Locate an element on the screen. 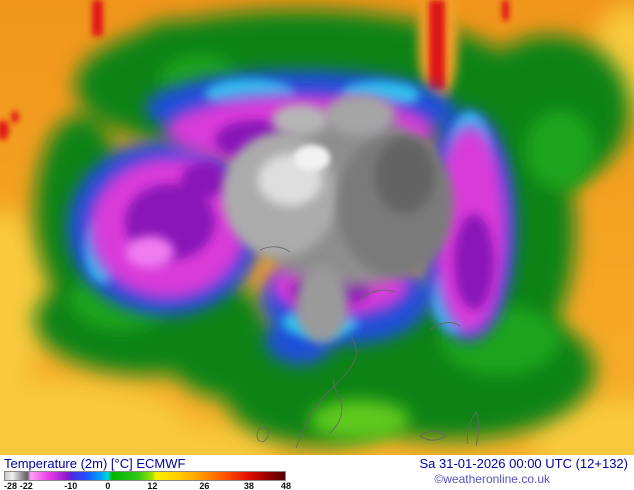  scale-tick: 12 is located at coordinates (152, 485).